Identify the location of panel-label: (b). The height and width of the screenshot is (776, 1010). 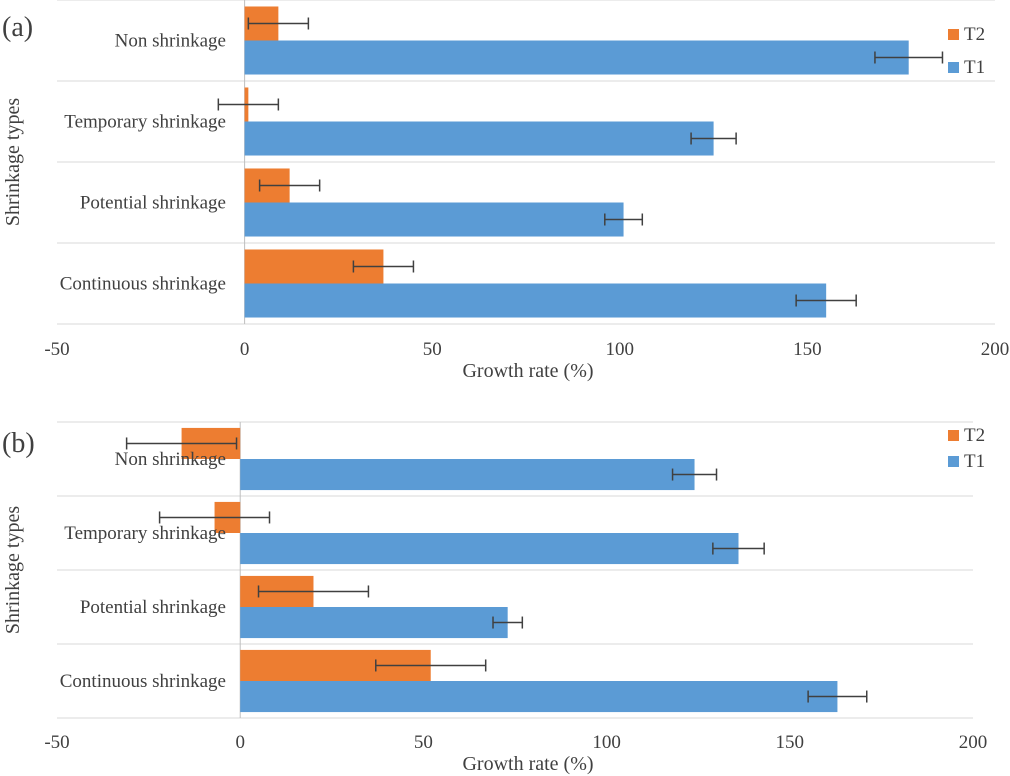
(18, 443).